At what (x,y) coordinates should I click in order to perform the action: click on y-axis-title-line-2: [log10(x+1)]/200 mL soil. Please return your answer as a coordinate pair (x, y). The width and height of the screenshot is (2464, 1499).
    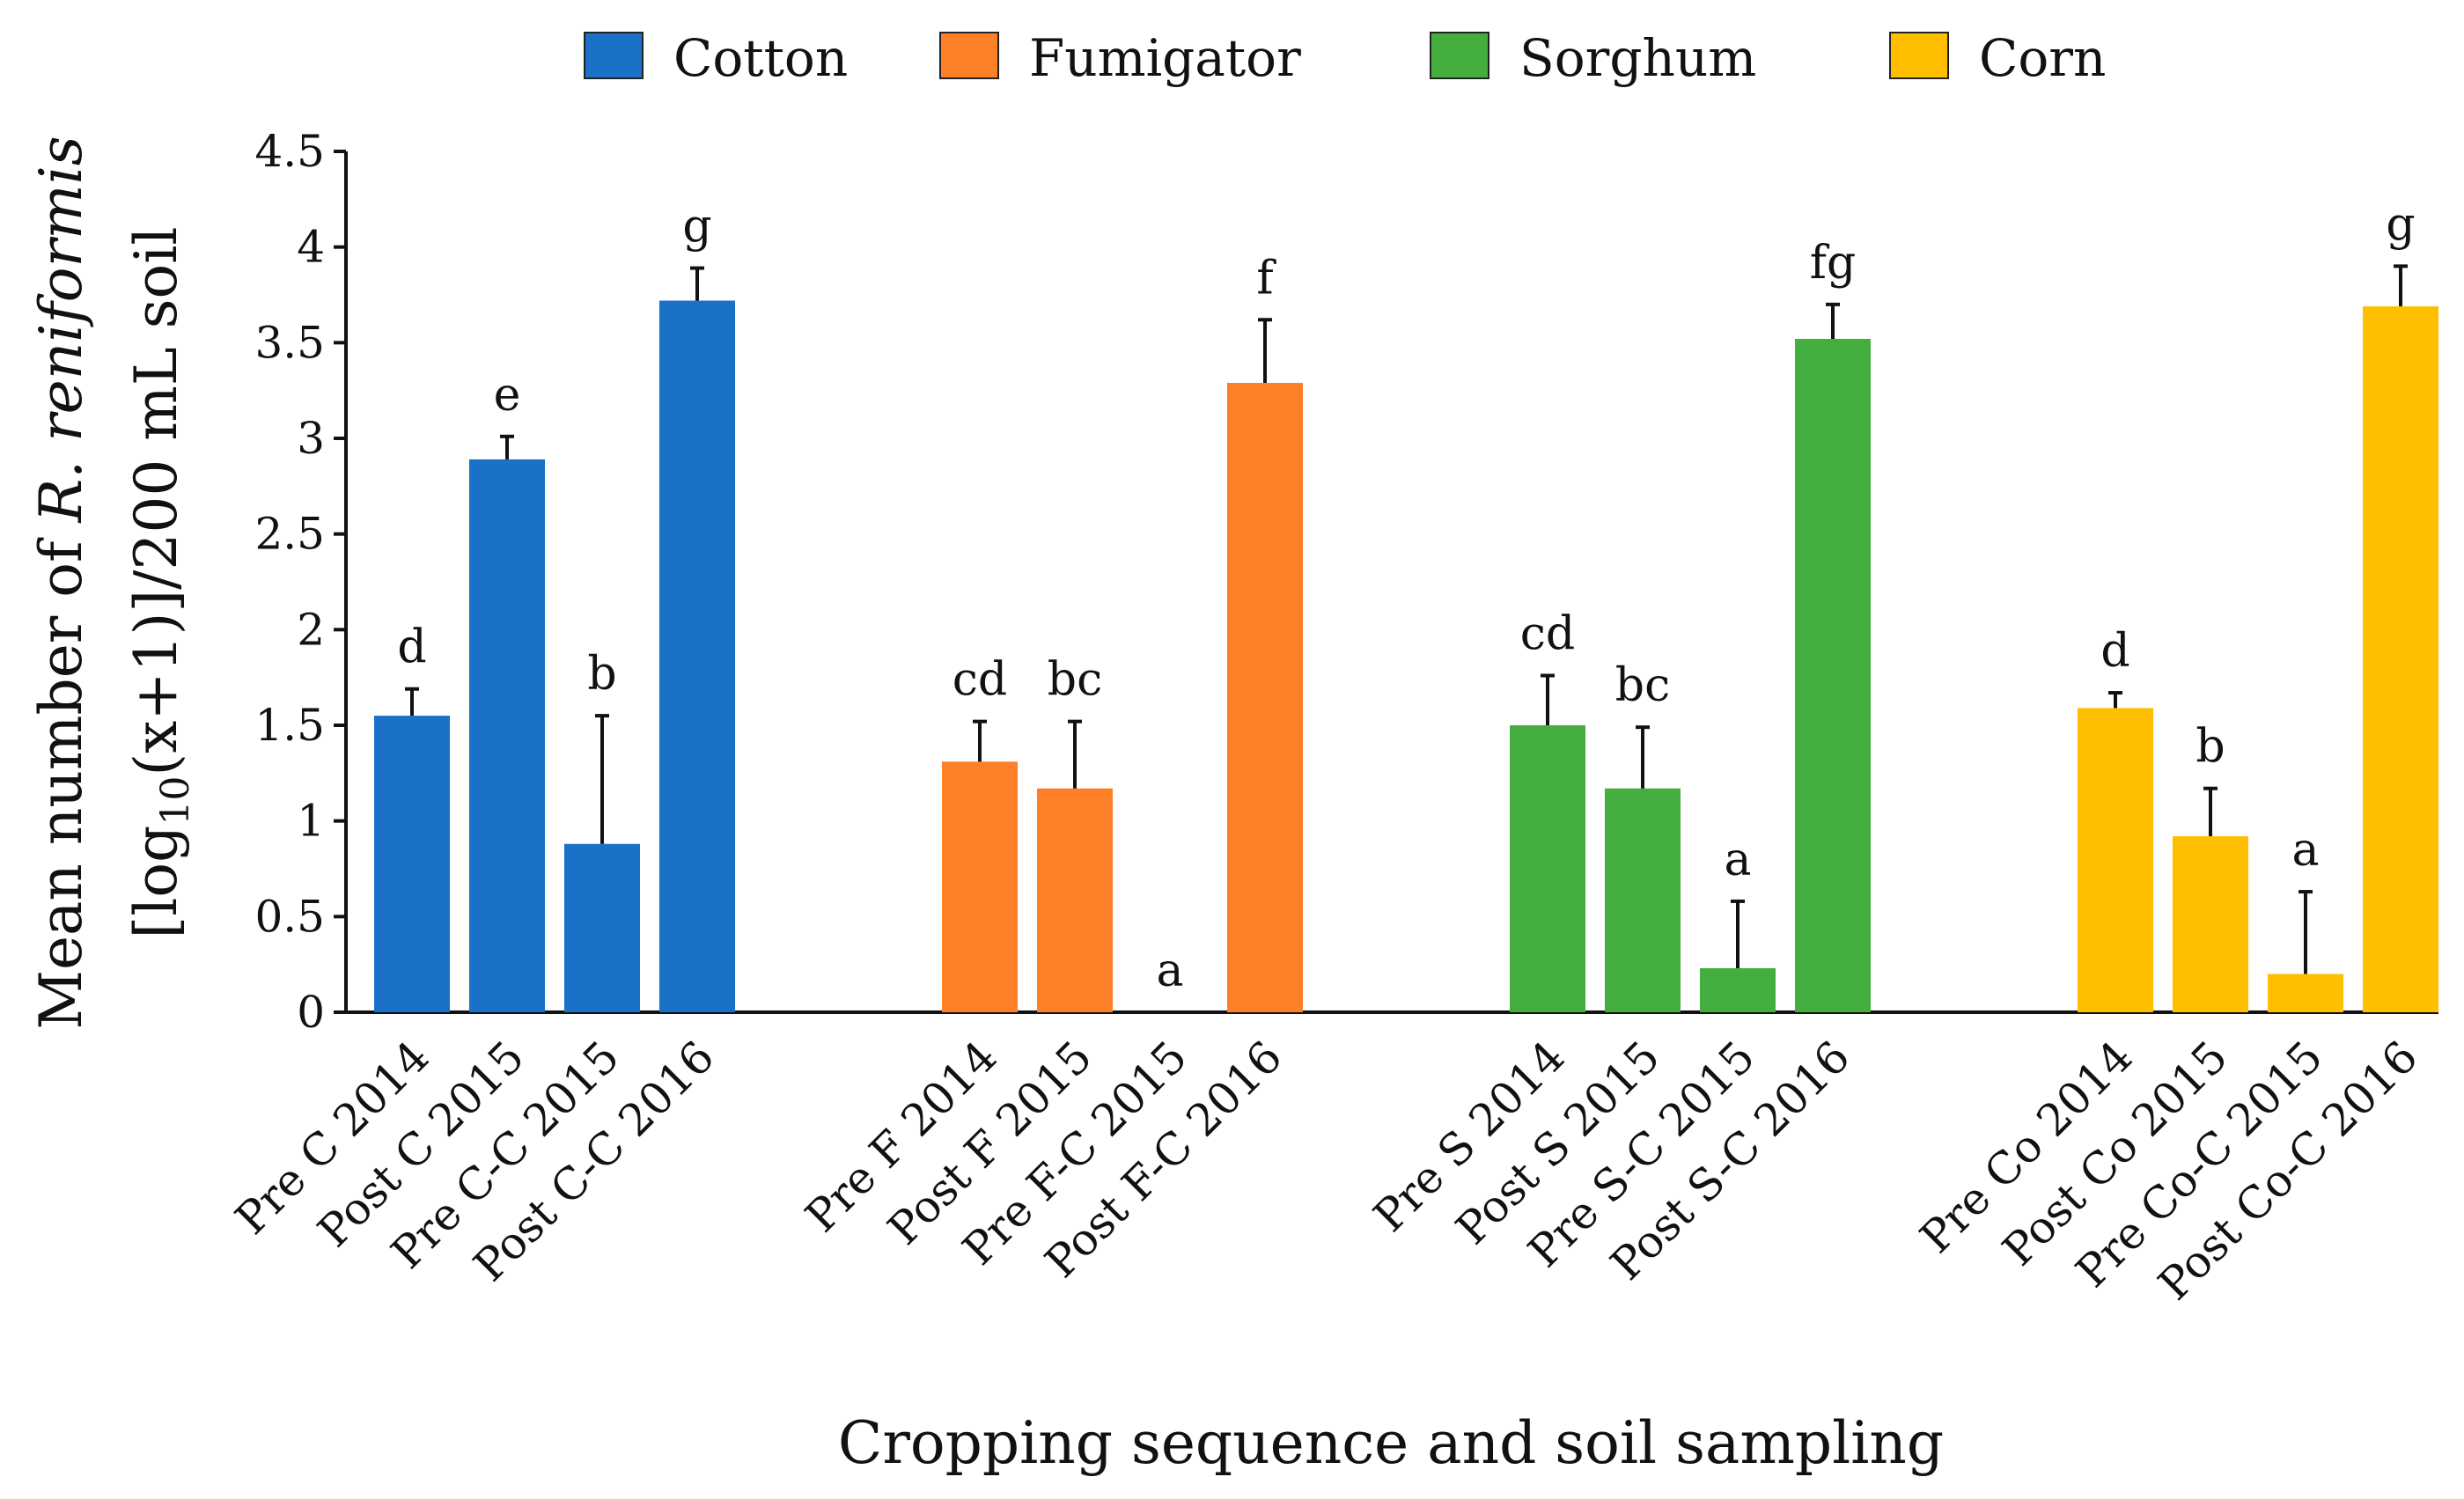
    Looking at the image, I should click on (160, 582).